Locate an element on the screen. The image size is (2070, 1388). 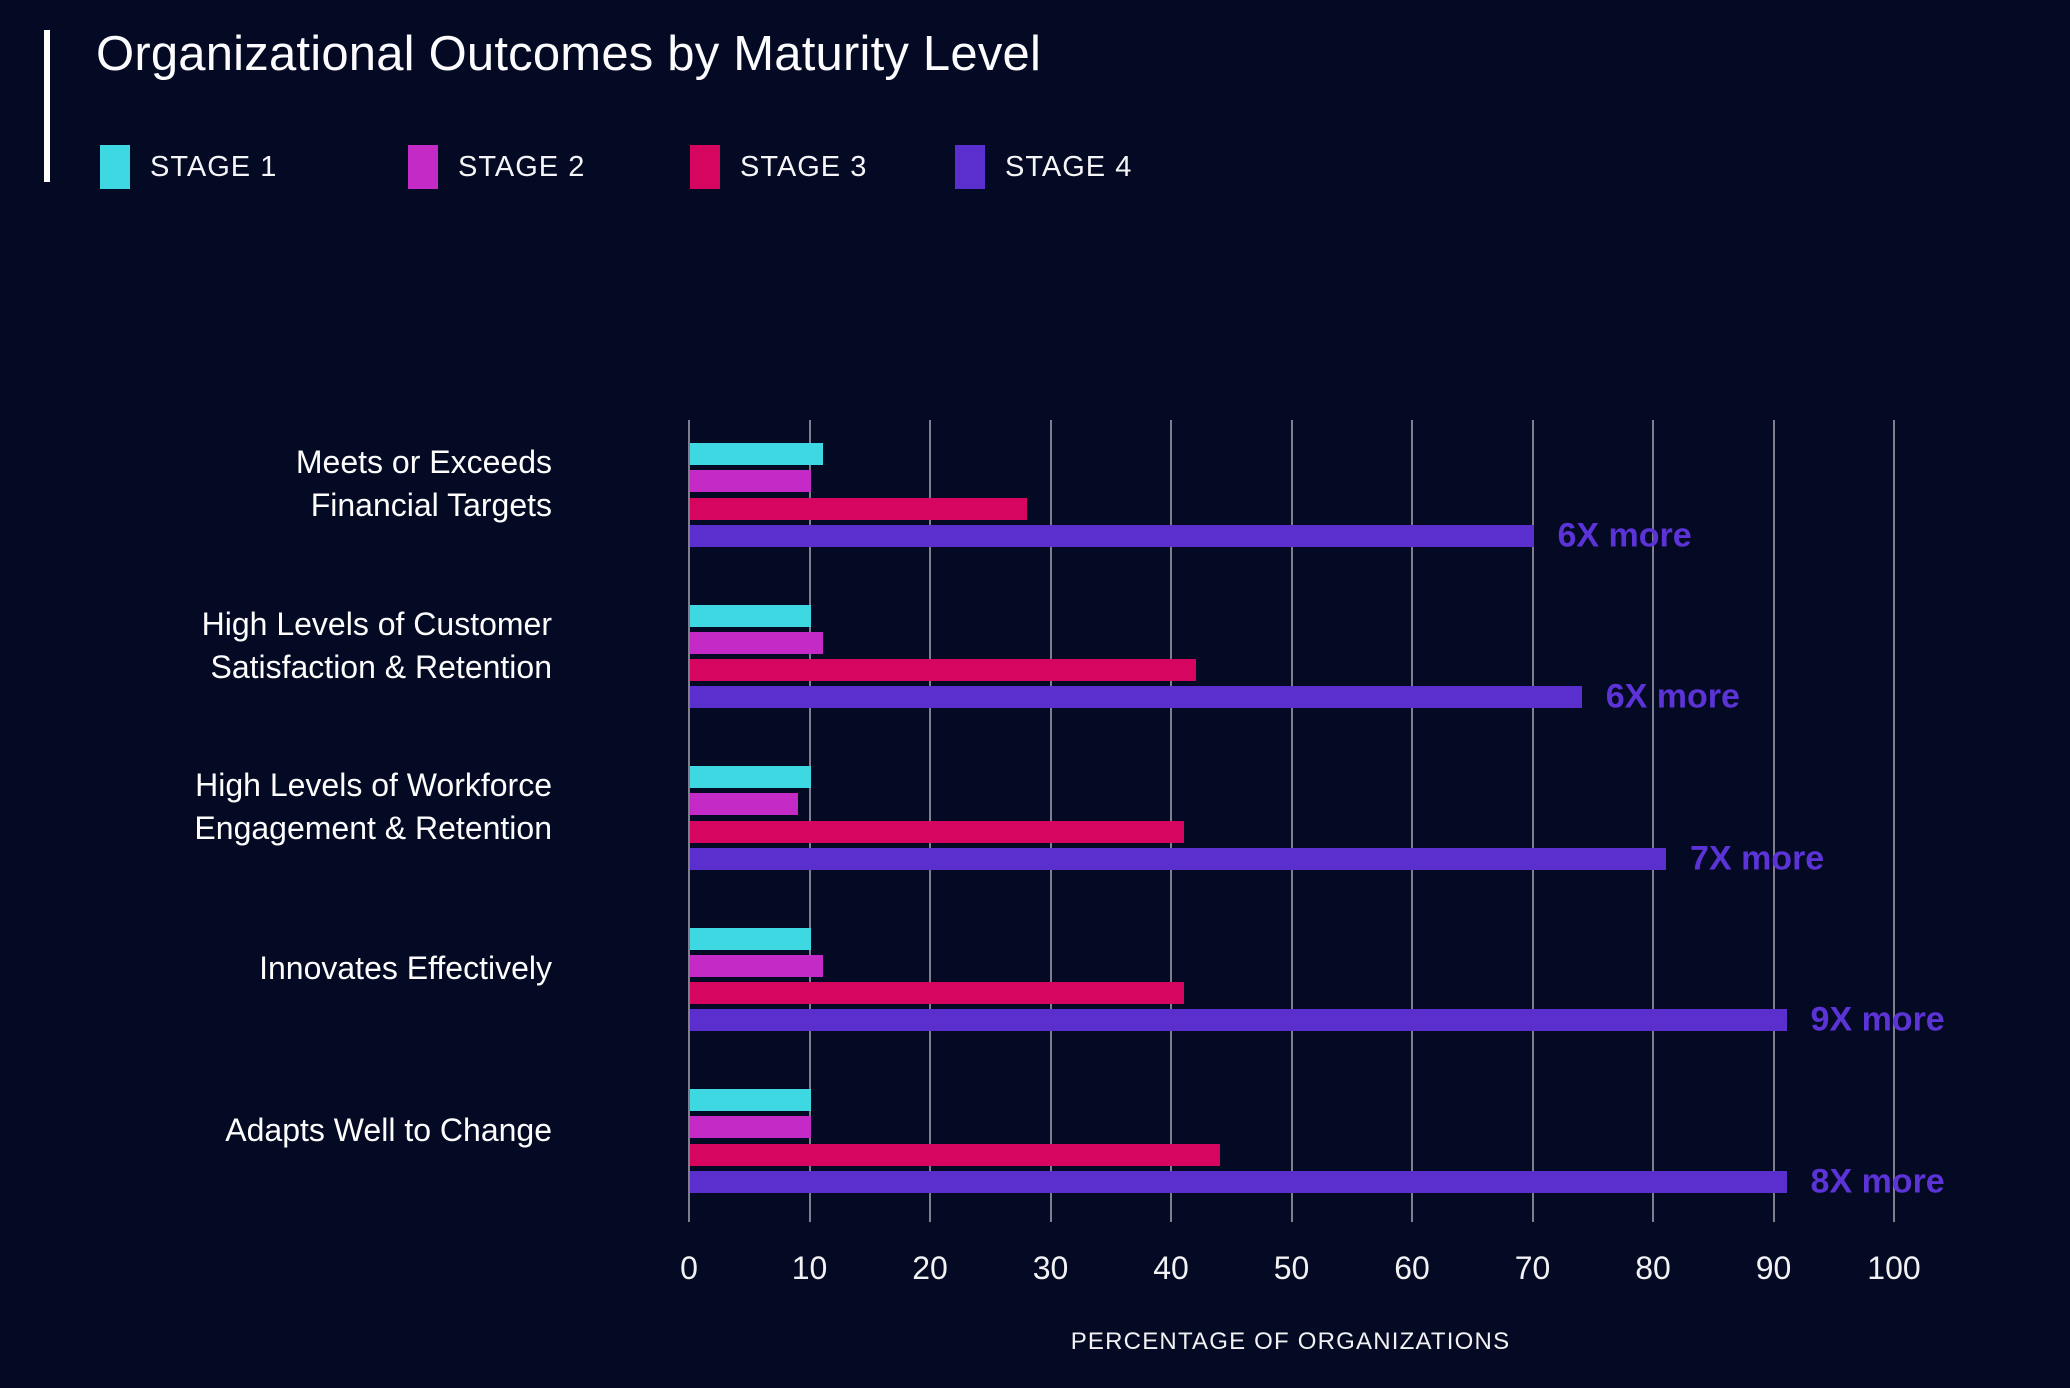
bar-stage3-cat5 is located at coordinates (955, 1154).